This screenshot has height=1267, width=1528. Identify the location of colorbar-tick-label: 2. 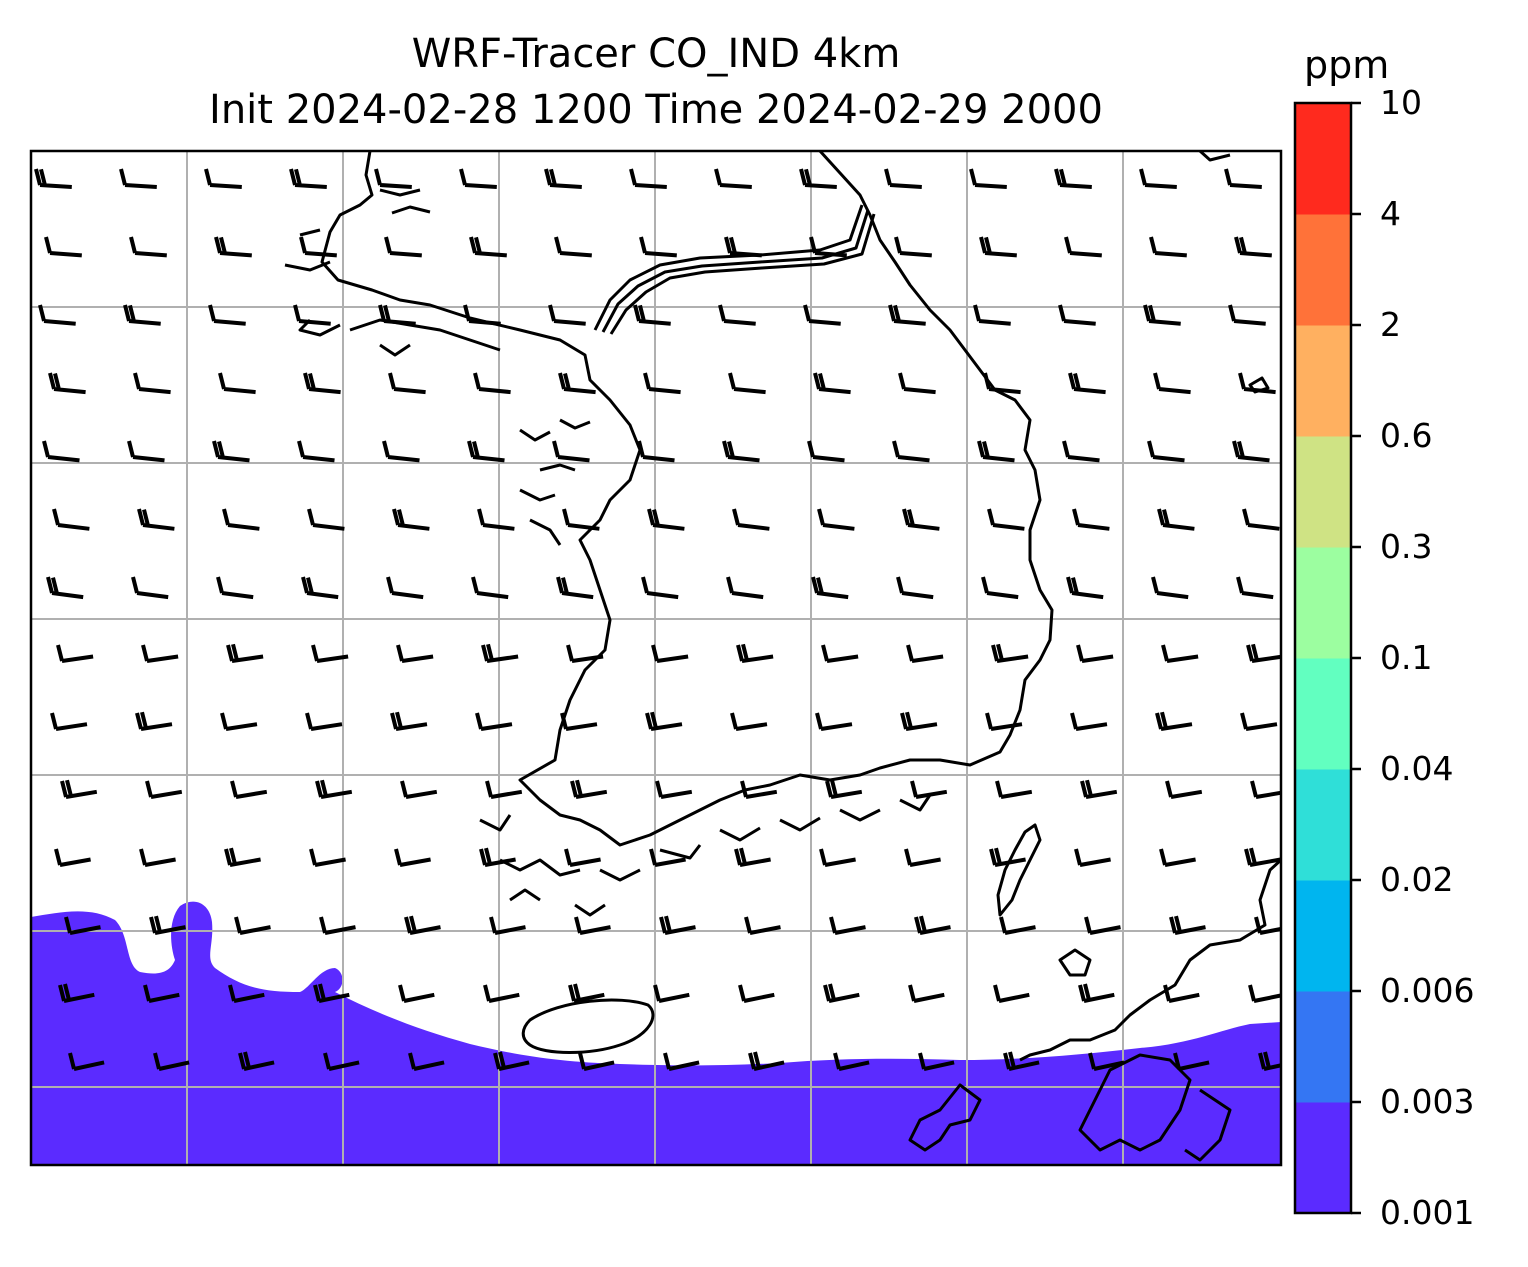
(1390, 324).